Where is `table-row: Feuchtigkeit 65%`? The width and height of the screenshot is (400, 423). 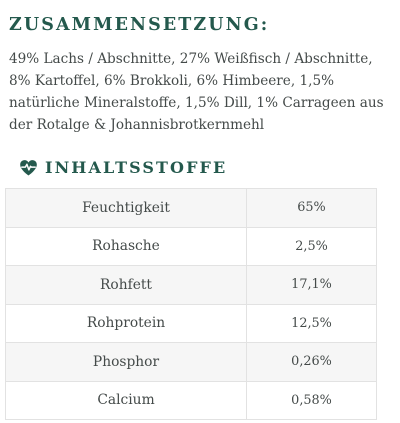
table-row: Feuchtigkeit 65% is located at coordinates (191, 208).